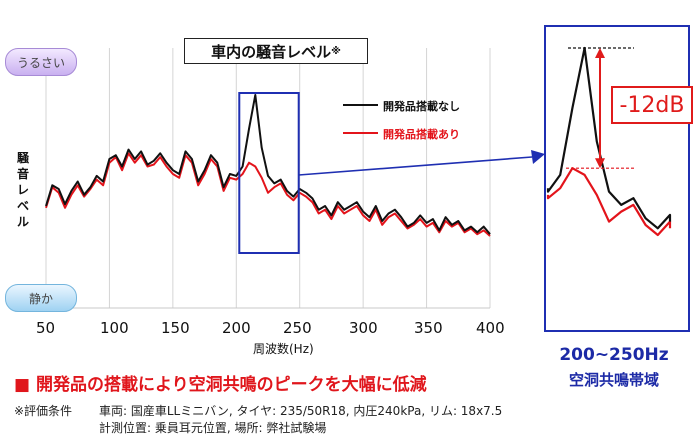 Image resolution: width=700 pixels, height=439 pixels. Describe the element at coordinates (41, 62) in the screenshot. I see `loud-label: うるさい` at that location.